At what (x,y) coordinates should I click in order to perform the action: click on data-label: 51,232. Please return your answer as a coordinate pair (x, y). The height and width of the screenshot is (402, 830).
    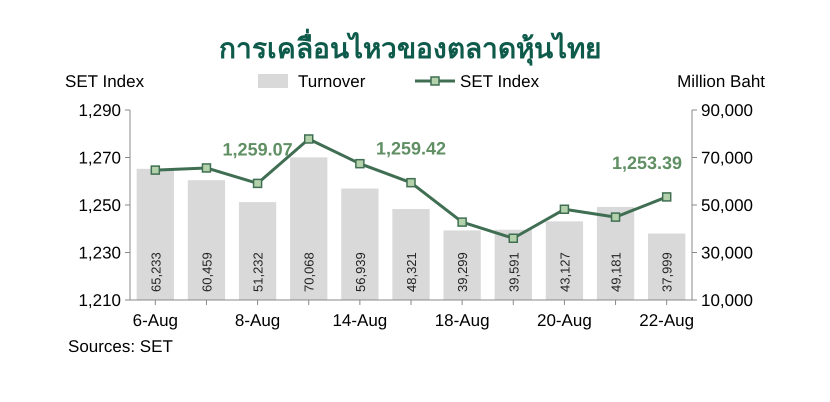
    Looking at the image, I should click on (258, 272).